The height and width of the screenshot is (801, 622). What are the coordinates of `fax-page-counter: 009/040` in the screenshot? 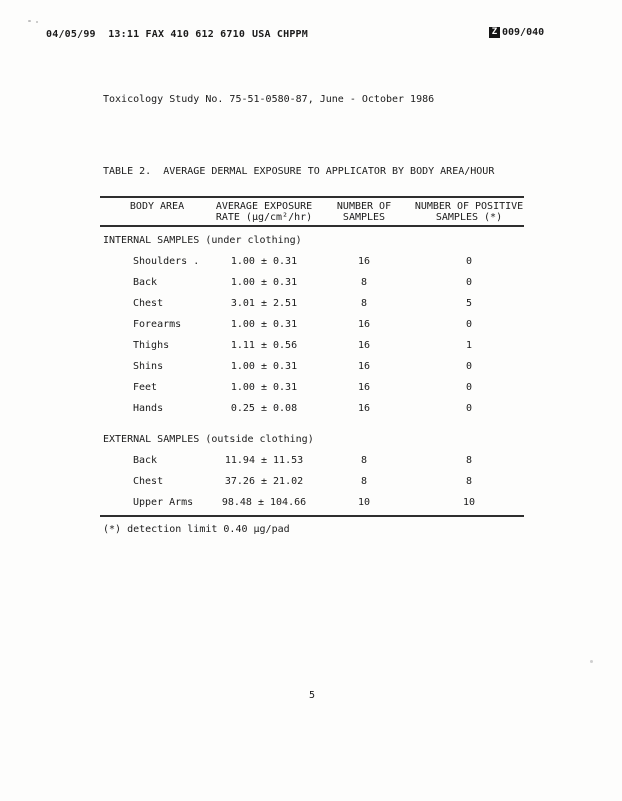 It's located at (523, 32).